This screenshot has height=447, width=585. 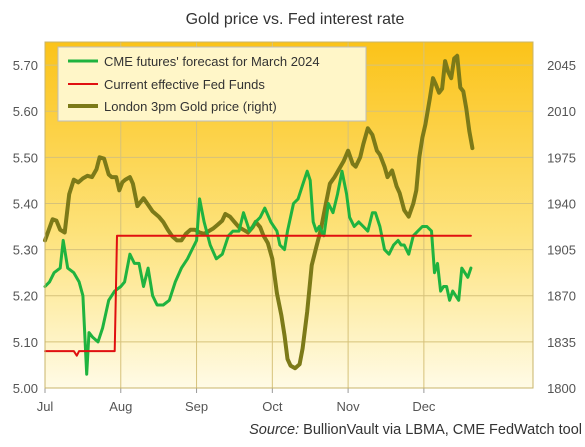 I want to click on y-right-tick-label: 1905, so click(x=561, y=250).